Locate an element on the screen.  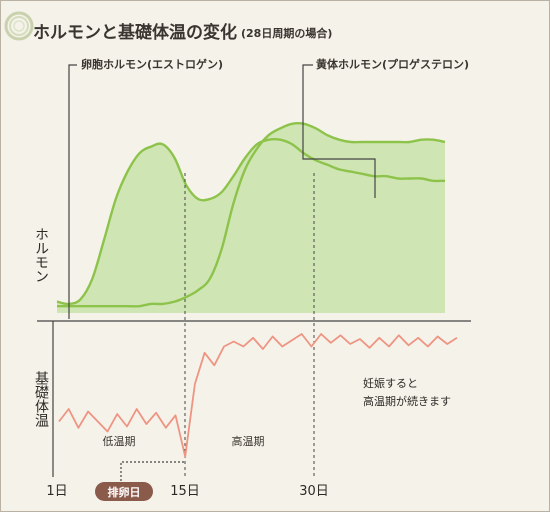
progesterone-label: 黄体ホルモン(プロゲステロン) is located at coordinates (392, 64).